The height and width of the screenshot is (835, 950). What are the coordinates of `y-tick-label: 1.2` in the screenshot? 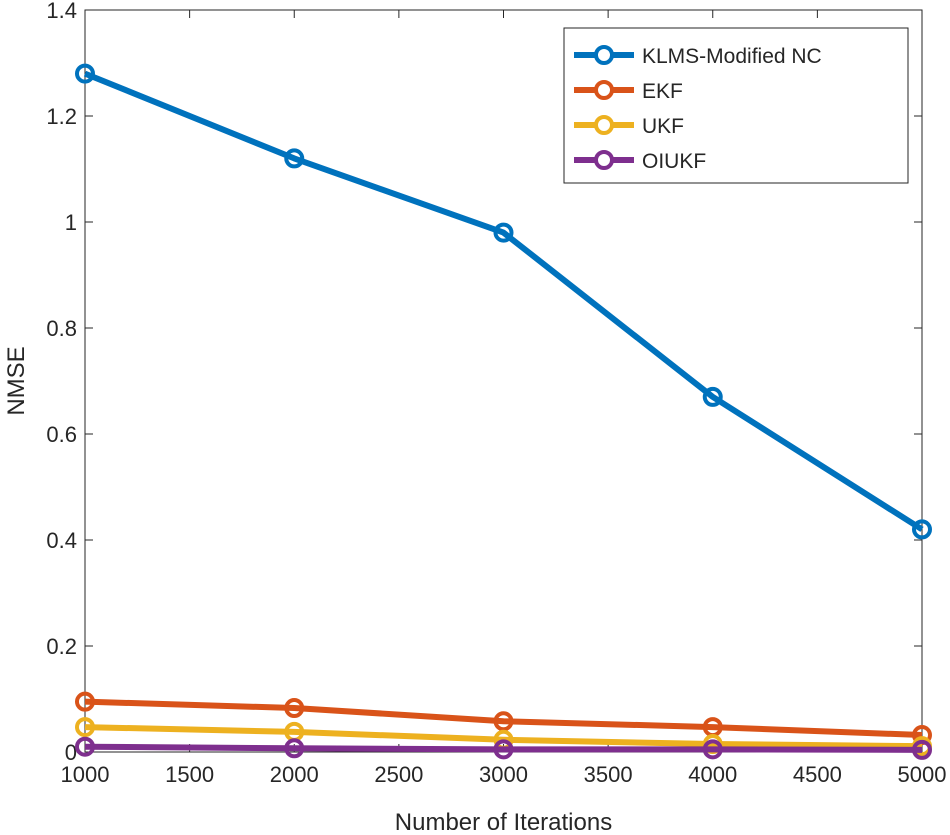 It's located at (61, 116).